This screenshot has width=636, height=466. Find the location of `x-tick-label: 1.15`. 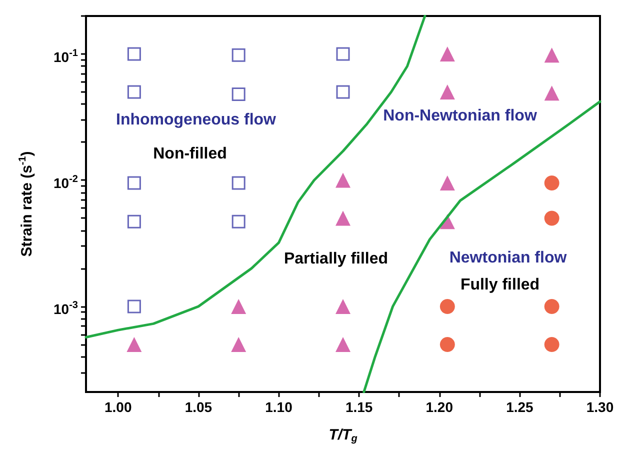

x-tick-label: 1.15 is located at coordinates (359, 407).